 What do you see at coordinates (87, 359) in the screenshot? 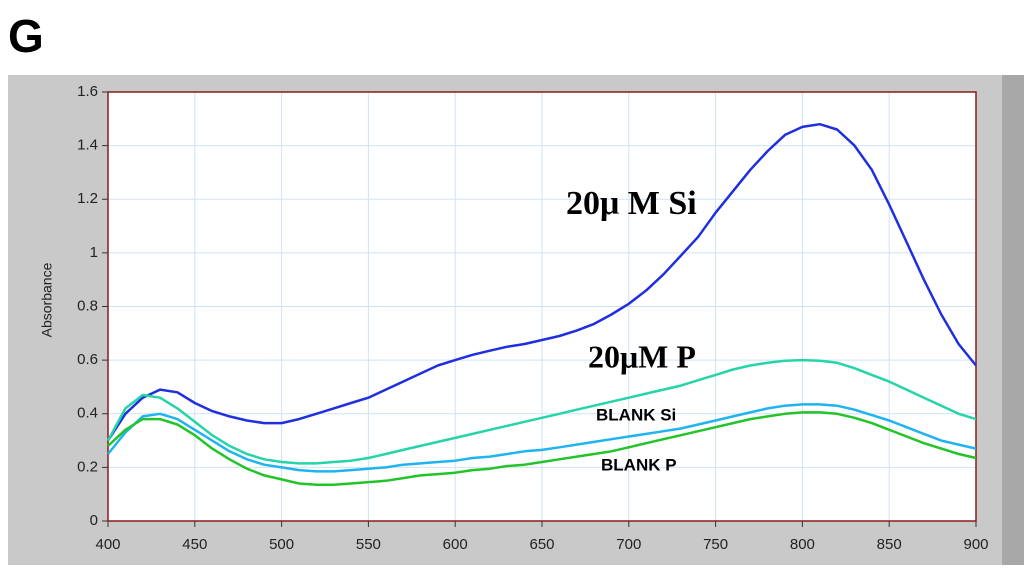
I see `y-tick-label: 0.6` at bounding box center [87, 359].